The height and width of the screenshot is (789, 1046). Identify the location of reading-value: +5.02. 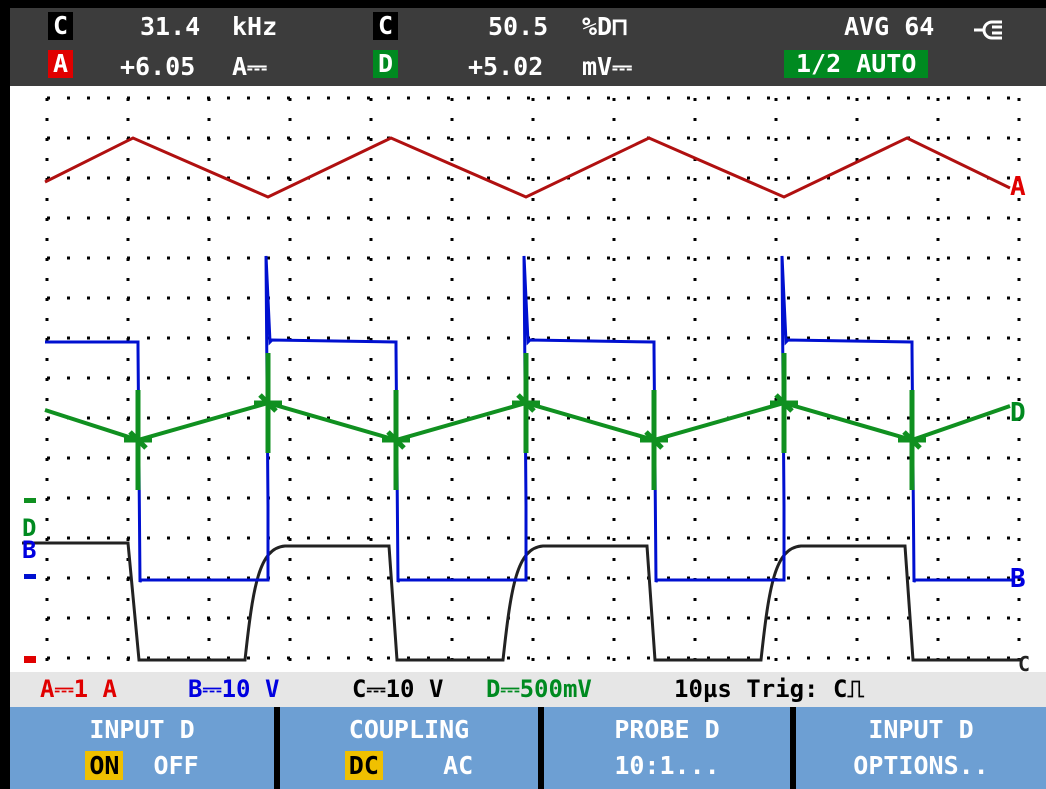
(506, 66).